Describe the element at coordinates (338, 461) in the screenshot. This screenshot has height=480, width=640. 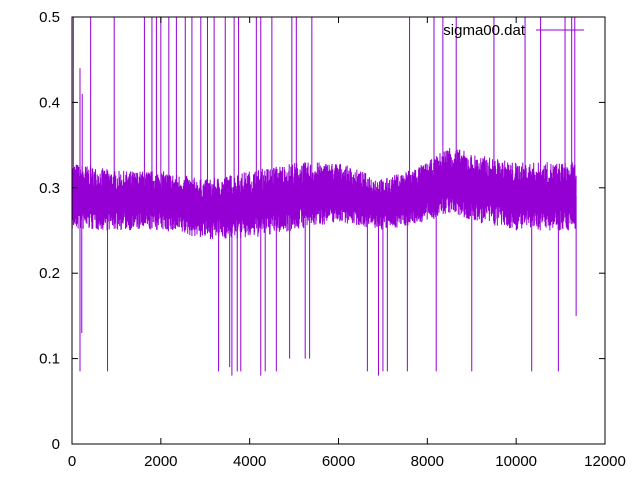
I see `x-tick-label: 6000` at that location.